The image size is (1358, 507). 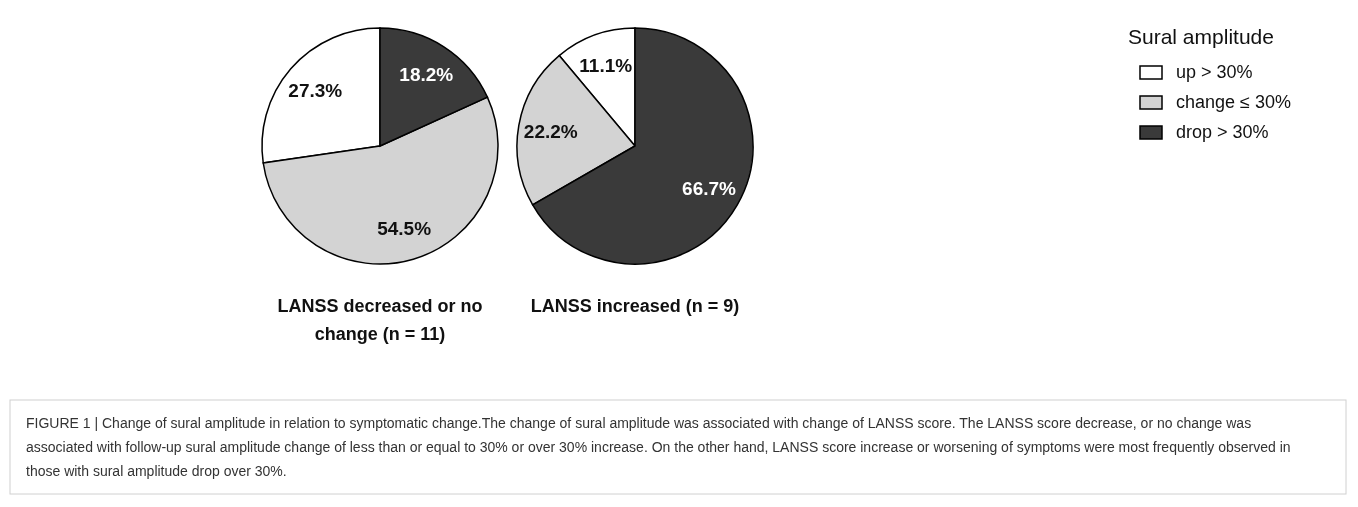 I want to click on caption: FIGURE 1 | Change of sural amplitude in relation to symptomatic change.The change of sural amplitude was associated with change of LANSS score. The LANSS score decrease, or no change was associated with follow-up sural amplitude change of less than or equal to 30% or over 30% increase. On the other hand, LANSS score increase or worsening of symptoms were most frequently observed in those with sural amplitude drop over 30%., so click(x=658, y=447).